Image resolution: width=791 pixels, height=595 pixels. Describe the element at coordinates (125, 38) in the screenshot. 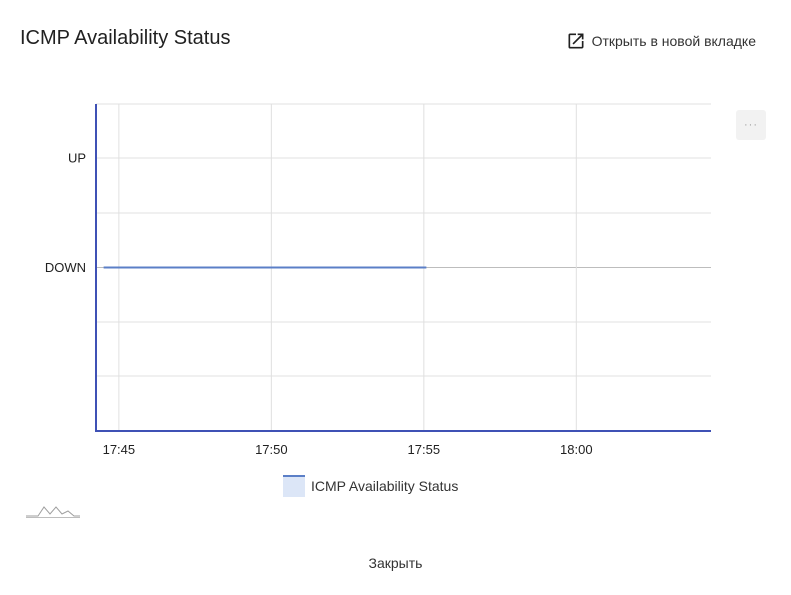

I see `dialog-title: ICMP Availability Status` at that location.